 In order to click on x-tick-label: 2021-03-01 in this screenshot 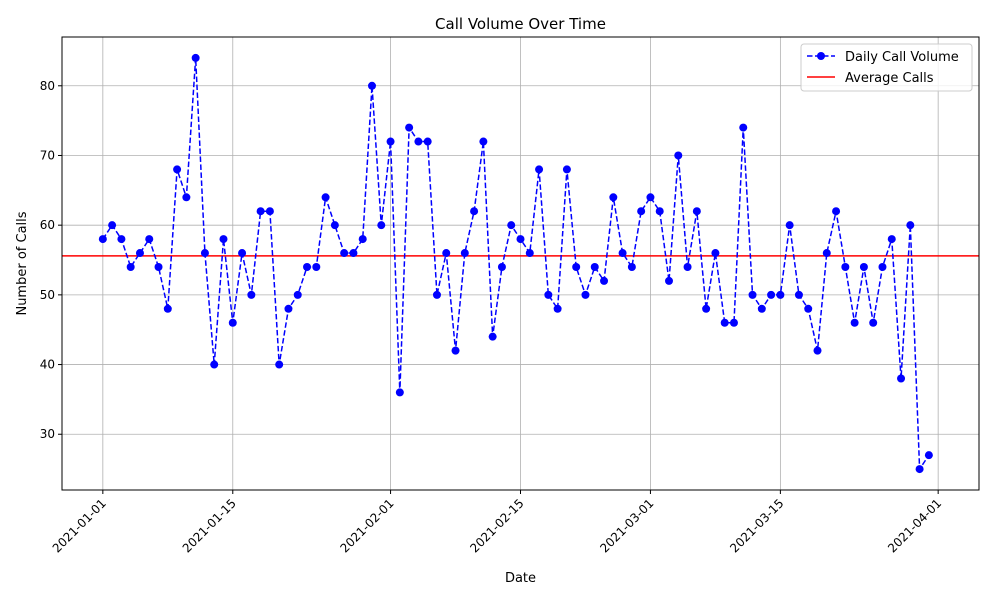, I will do `click(626, 525)`.